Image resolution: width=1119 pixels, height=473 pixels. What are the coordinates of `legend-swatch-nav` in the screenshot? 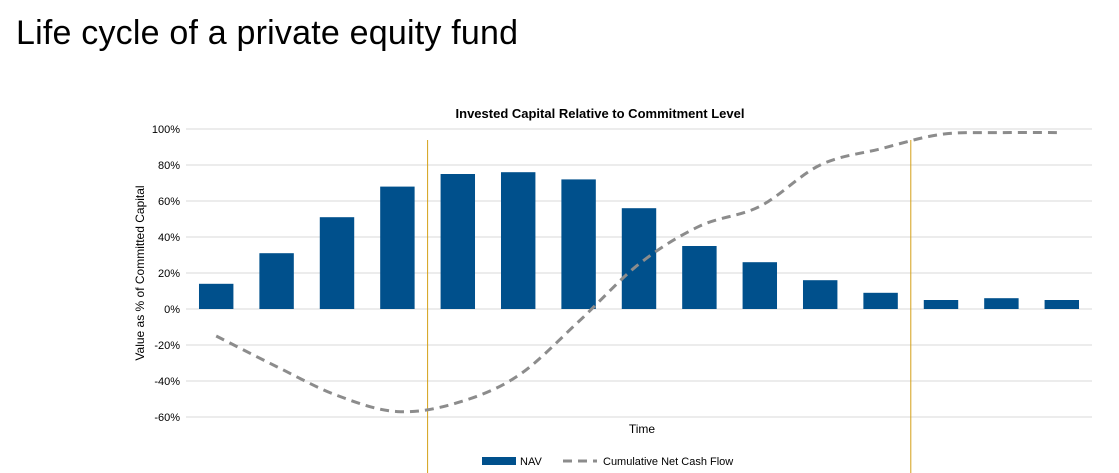 It's located at (499, 461).